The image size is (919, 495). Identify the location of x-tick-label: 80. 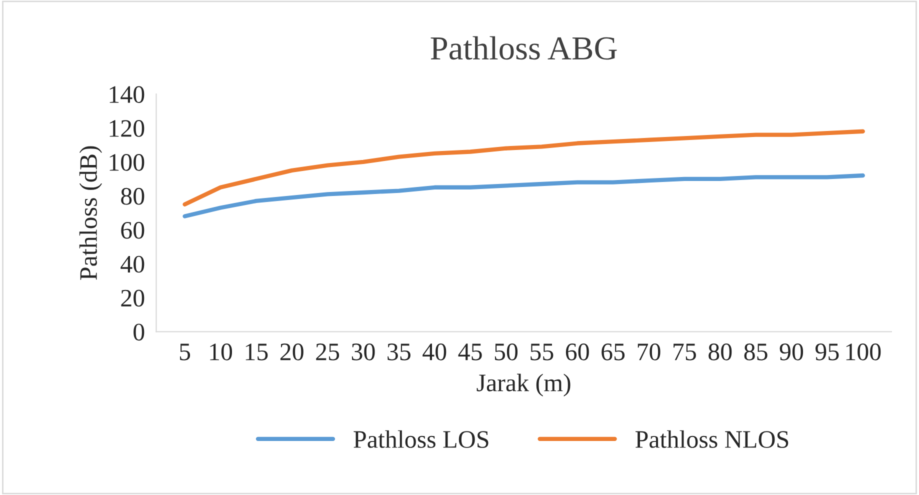
(720, 351).